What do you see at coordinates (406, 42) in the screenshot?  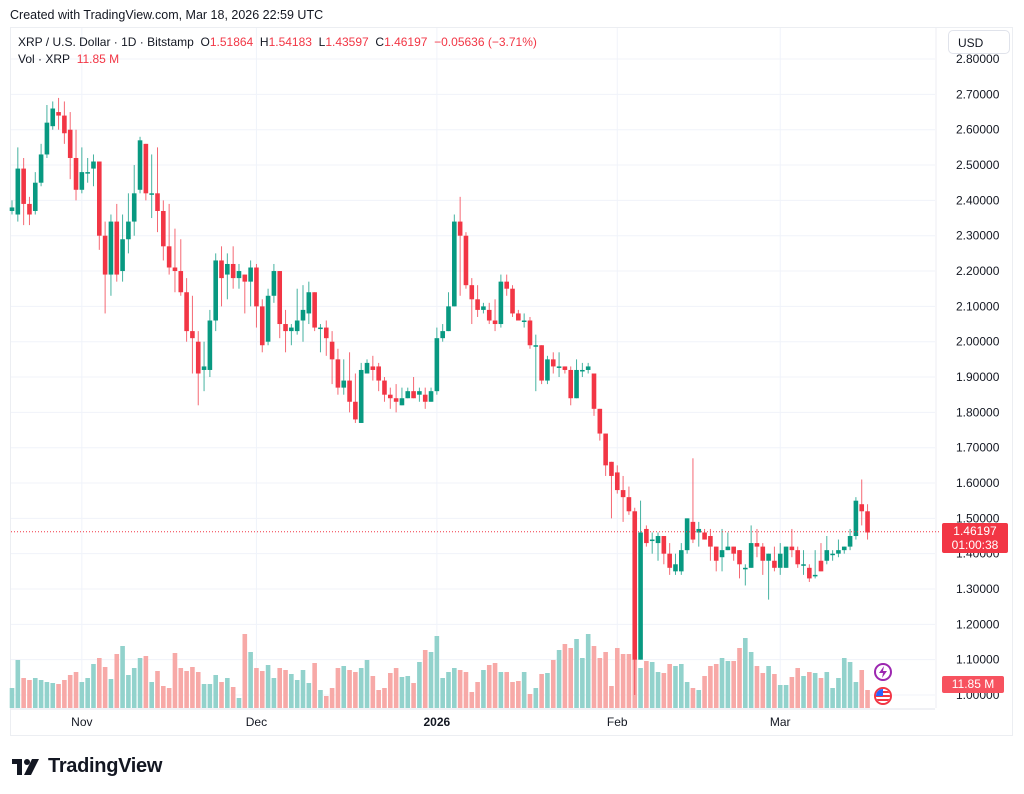 I see `close-value: 1.46197` at bounding box center [406, 42].